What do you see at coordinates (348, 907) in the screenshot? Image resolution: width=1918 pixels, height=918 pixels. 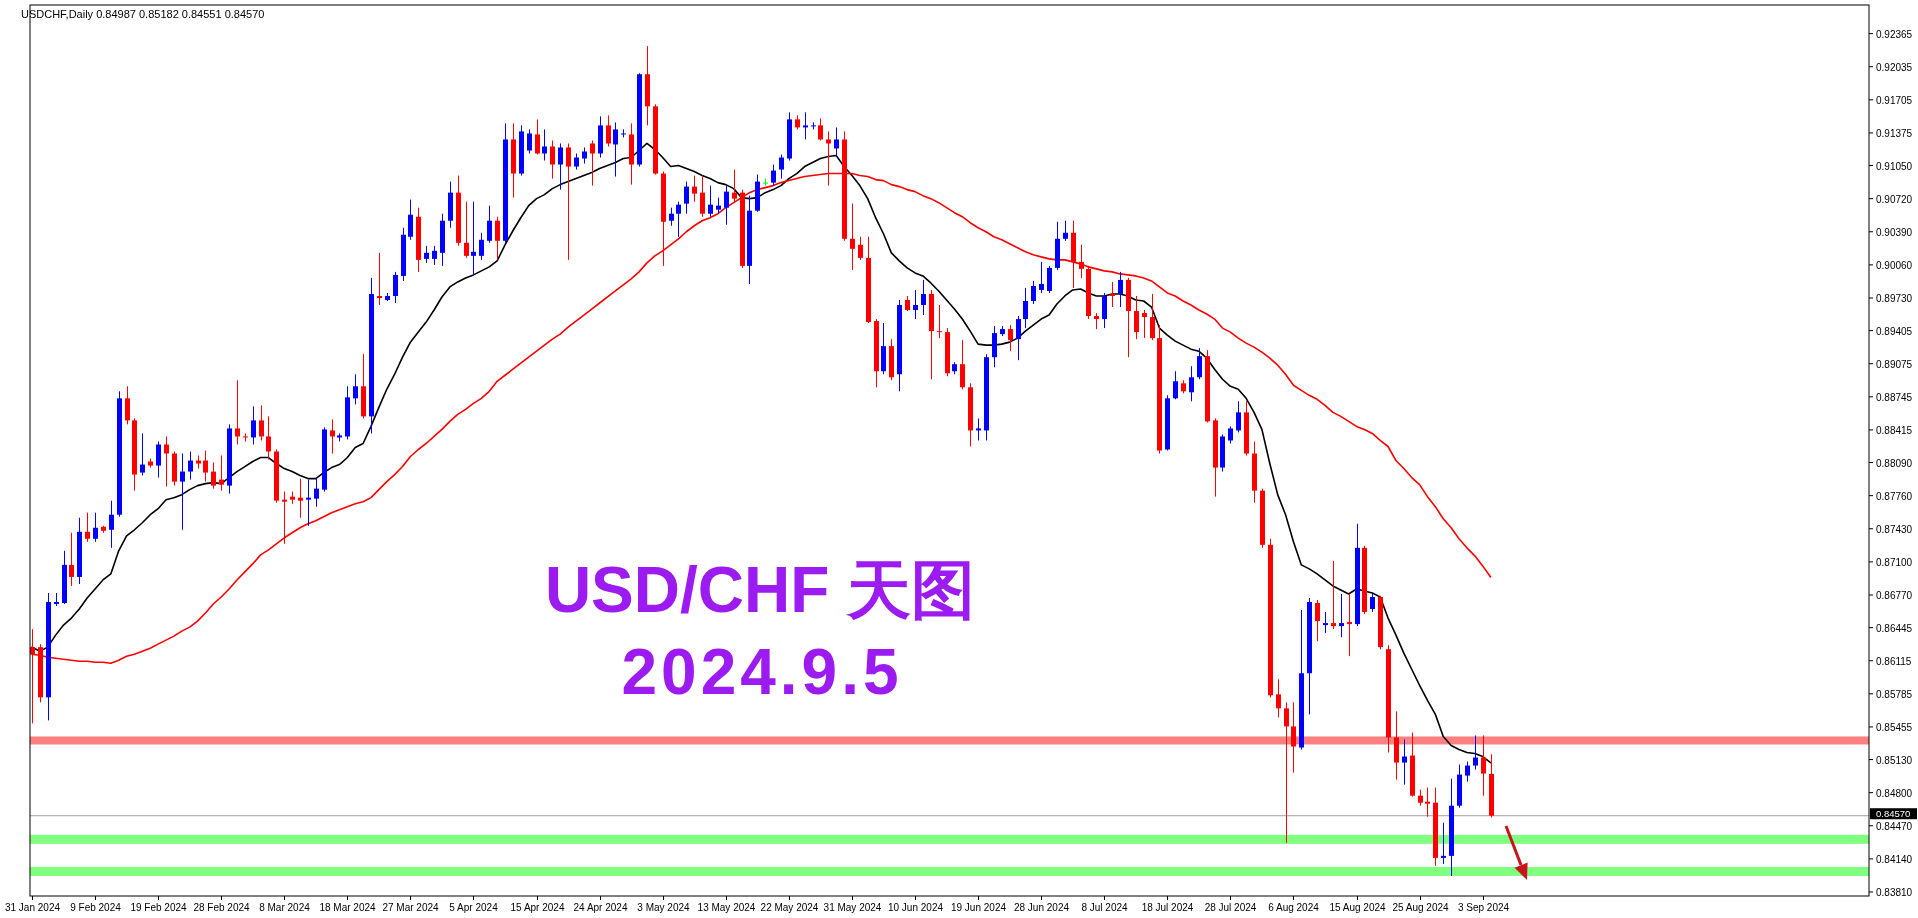 I see `x-tick-label: 18 Mar 2024` at bounding box center [348, 907].